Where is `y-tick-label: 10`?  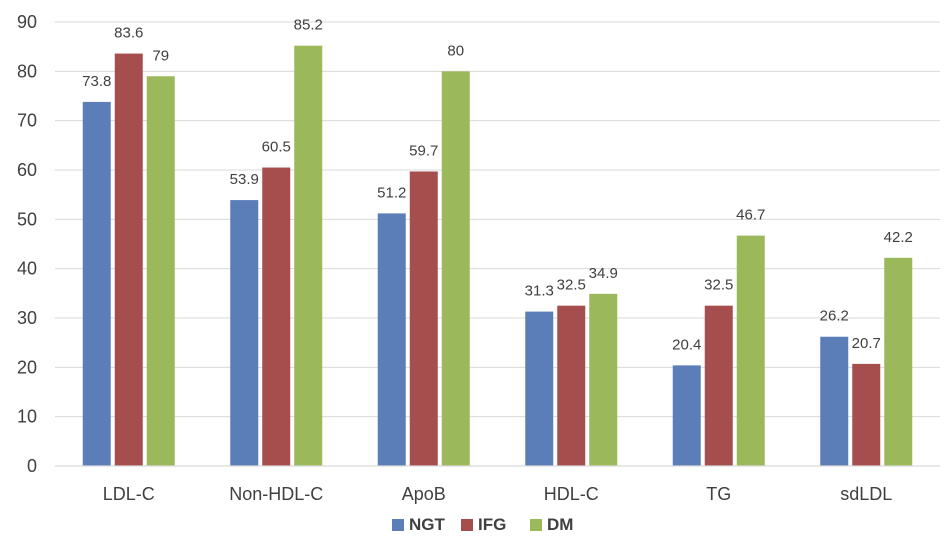 y-tick-label: 10 is located at coordinates (27, 417).